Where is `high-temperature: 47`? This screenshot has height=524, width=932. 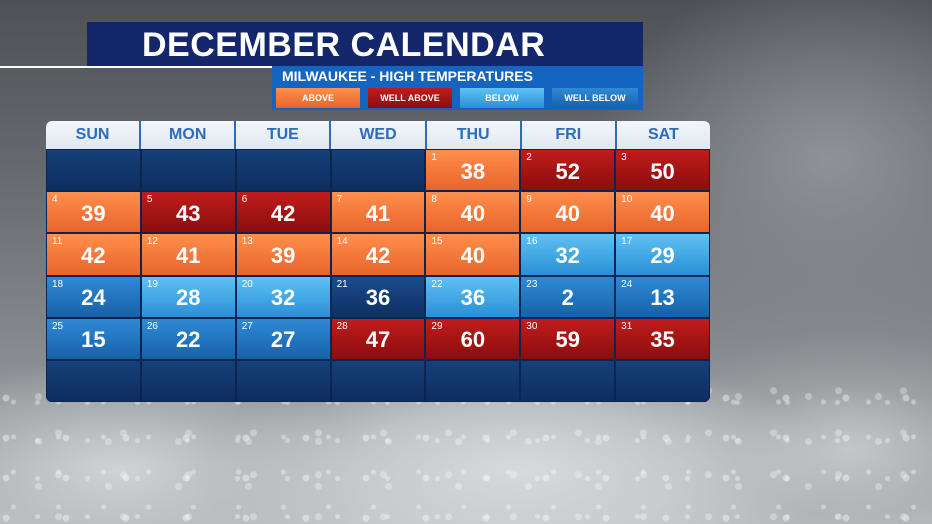
high-temperature: 47 is located at coordinates (378, 340).